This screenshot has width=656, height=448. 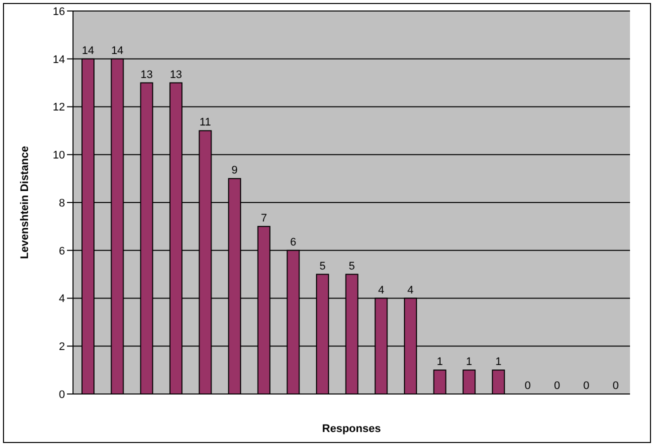 What do you see at coordinates (58, 108) in the screenshot?
I see `y-tick-label: 12` at bounding box center [58, 108].